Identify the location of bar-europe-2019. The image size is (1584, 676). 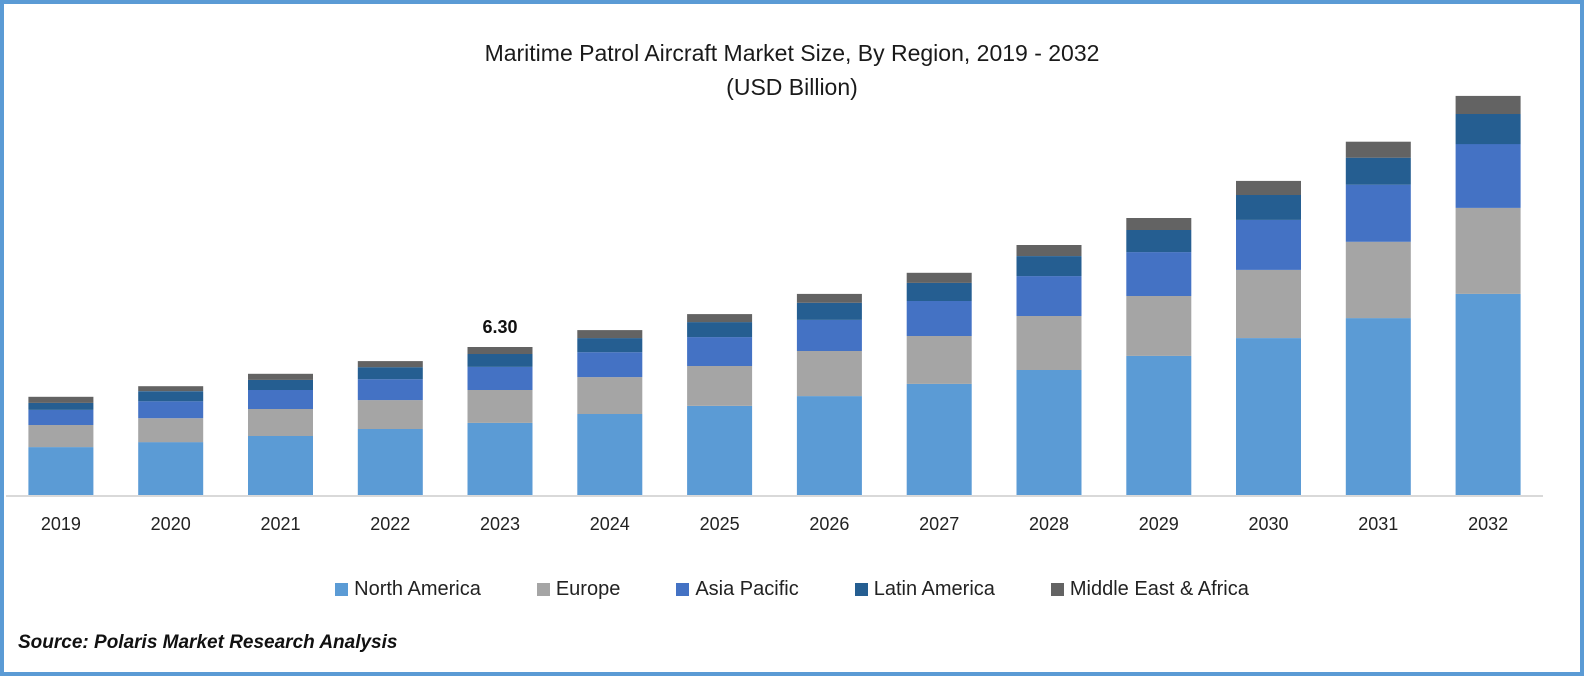
(61, 436).